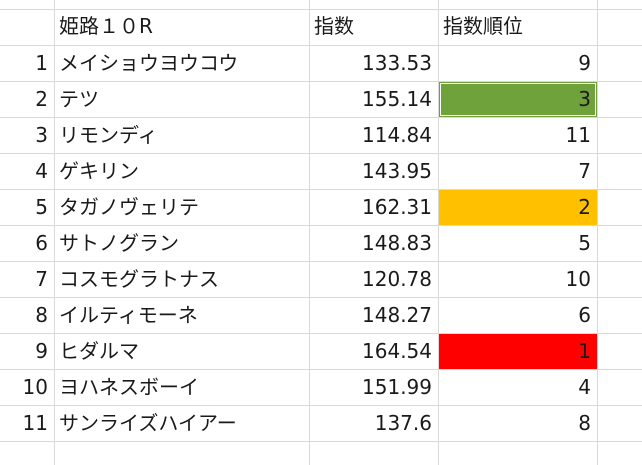 The width and height of the screenshot is (642, 465). I want to click on cell-rank-value: 5, so click(584, 243).